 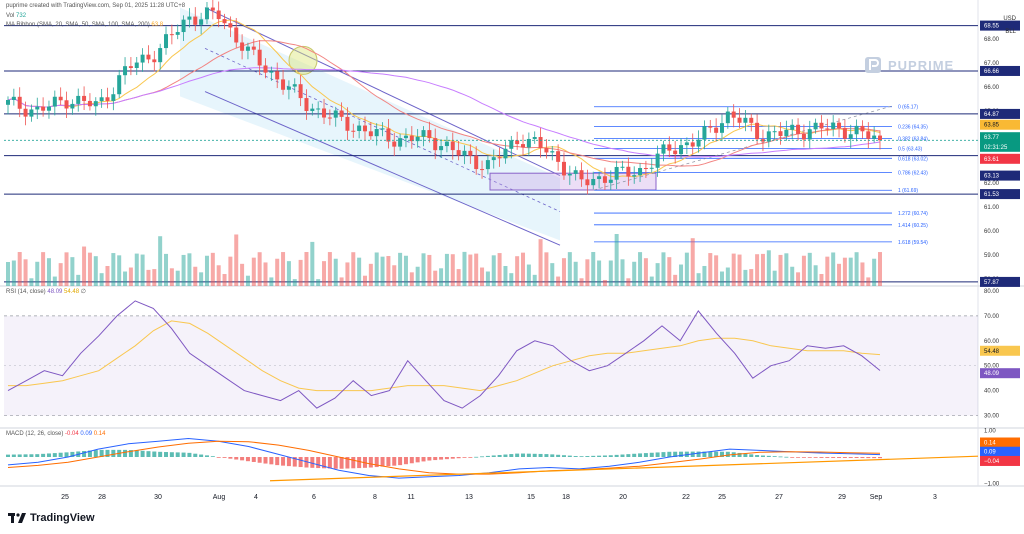 What do you see at coordinates (992, 72) in the screenshot?
I see `price-axis-badge-text: 66.66` at bounding box center [992, 72].